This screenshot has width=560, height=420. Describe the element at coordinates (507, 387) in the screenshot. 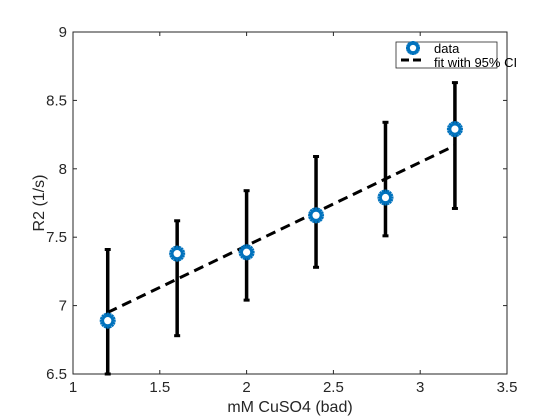

I see `x-tick-label: 3.5` at that location.